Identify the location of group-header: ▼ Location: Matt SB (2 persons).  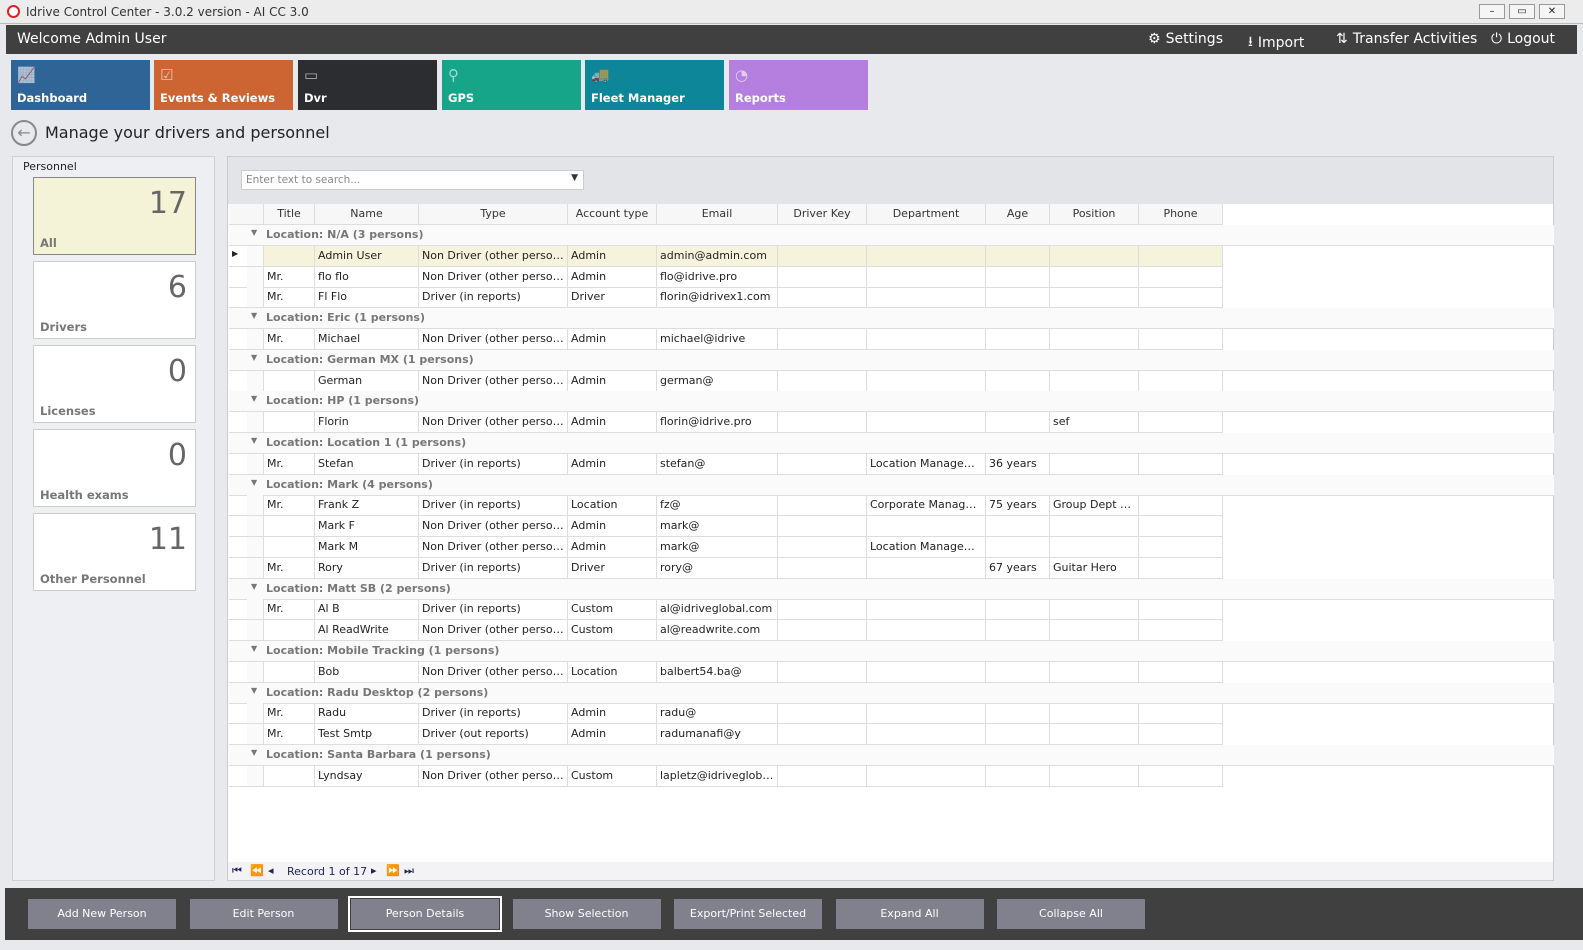
(891, 589).